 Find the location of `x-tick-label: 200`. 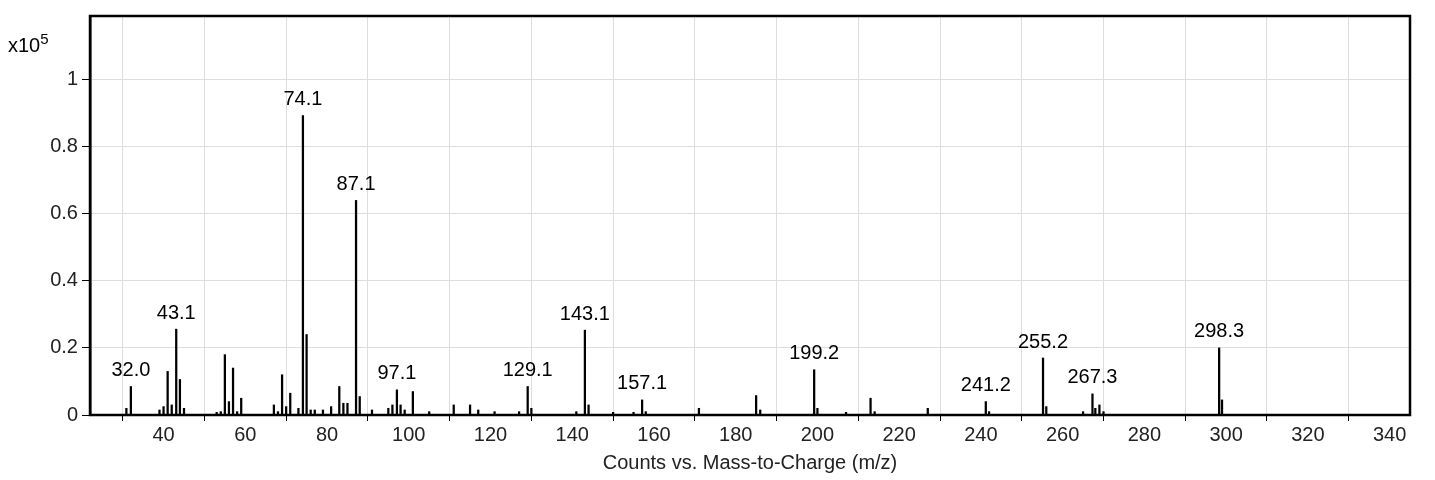

x-tick-label: 200 is located at coordinates (817, 433).